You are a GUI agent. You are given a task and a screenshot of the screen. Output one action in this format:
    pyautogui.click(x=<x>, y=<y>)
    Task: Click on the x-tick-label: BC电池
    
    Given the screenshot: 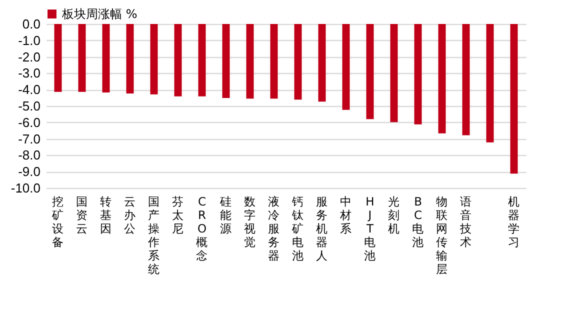 What is the action you would take?
    pyautogui.click(x=418, y=221)
    